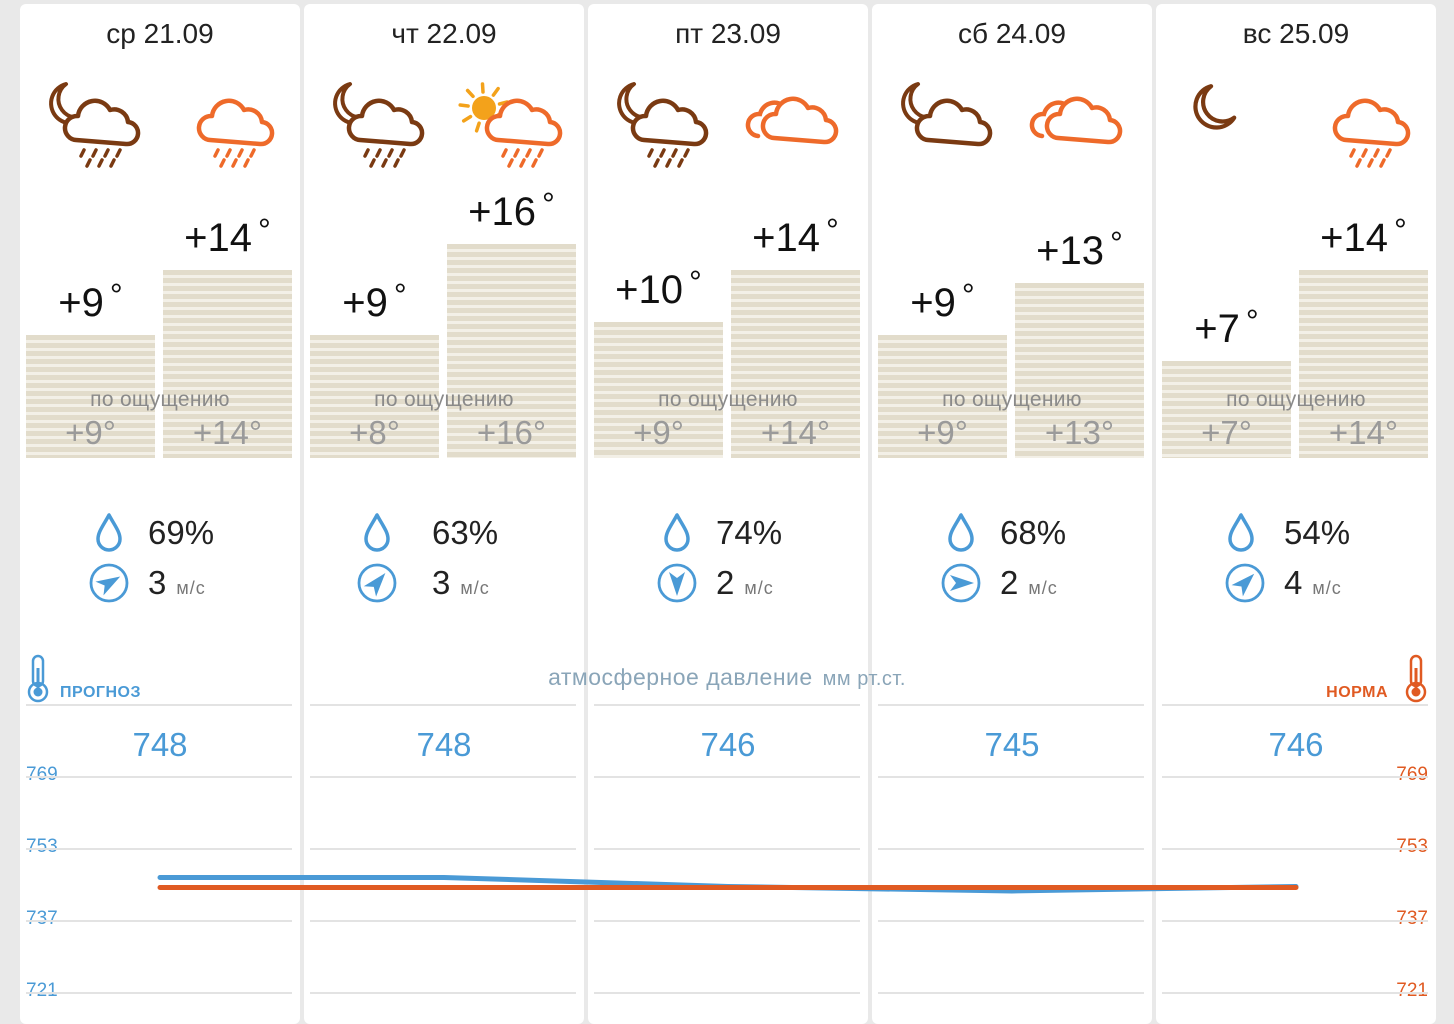 The image size is (1454, 1024). What do you see at coordinates (465, 532) in the screenshot?
I see `humidity-value: 63%` at bounding box center [465, 532].